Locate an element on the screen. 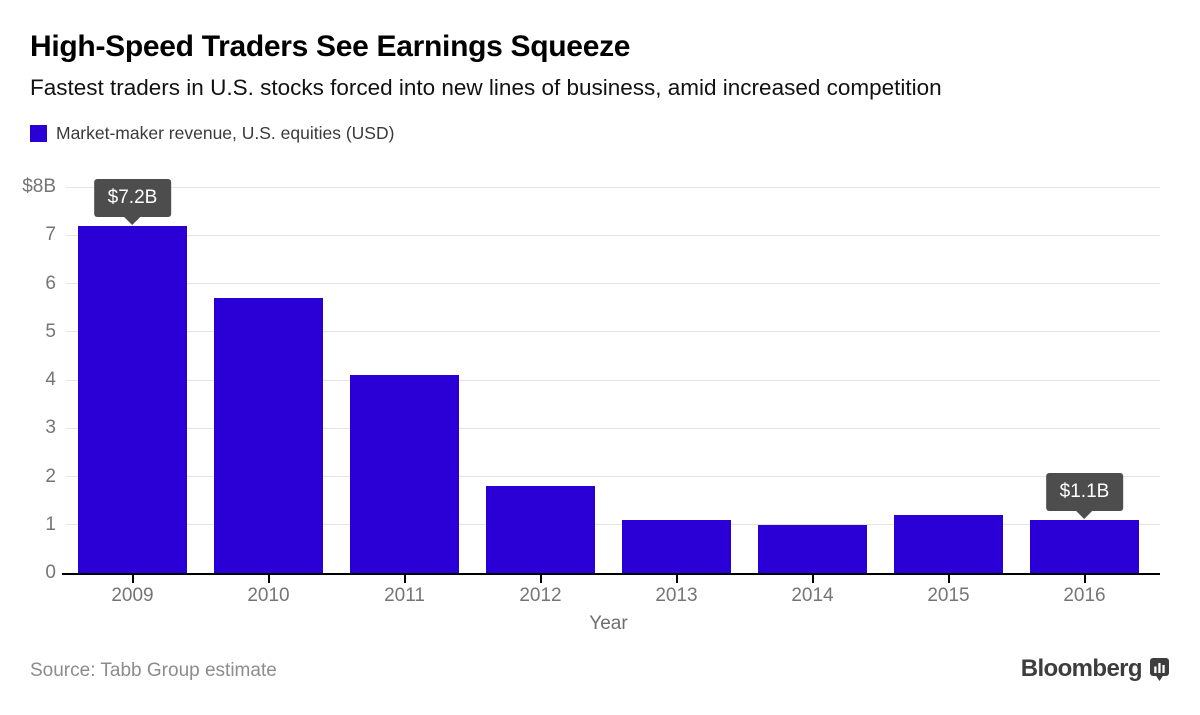 The height and width of the screenshot is (715, 1200). y-axis-label: 1 is located at coordinates (50, 524).